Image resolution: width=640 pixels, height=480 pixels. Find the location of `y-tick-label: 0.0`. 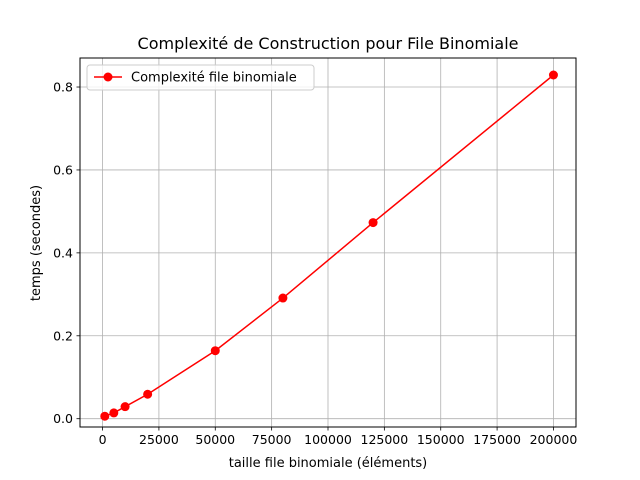

y-tick-label: 0.0 is located at coordinates (63, 418).